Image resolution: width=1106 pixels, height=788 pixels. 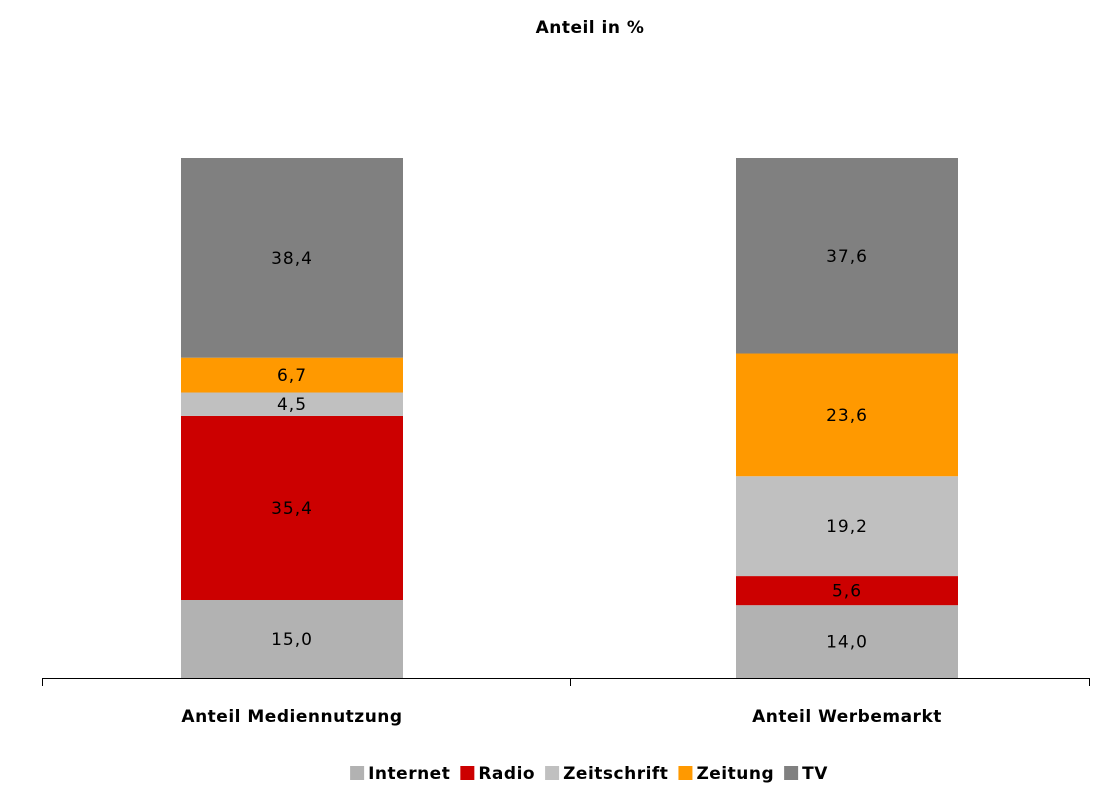 What do you see at coordinates (566, 682) in the screenshot?
I see `x-axis` at bounding box center [566, 682].